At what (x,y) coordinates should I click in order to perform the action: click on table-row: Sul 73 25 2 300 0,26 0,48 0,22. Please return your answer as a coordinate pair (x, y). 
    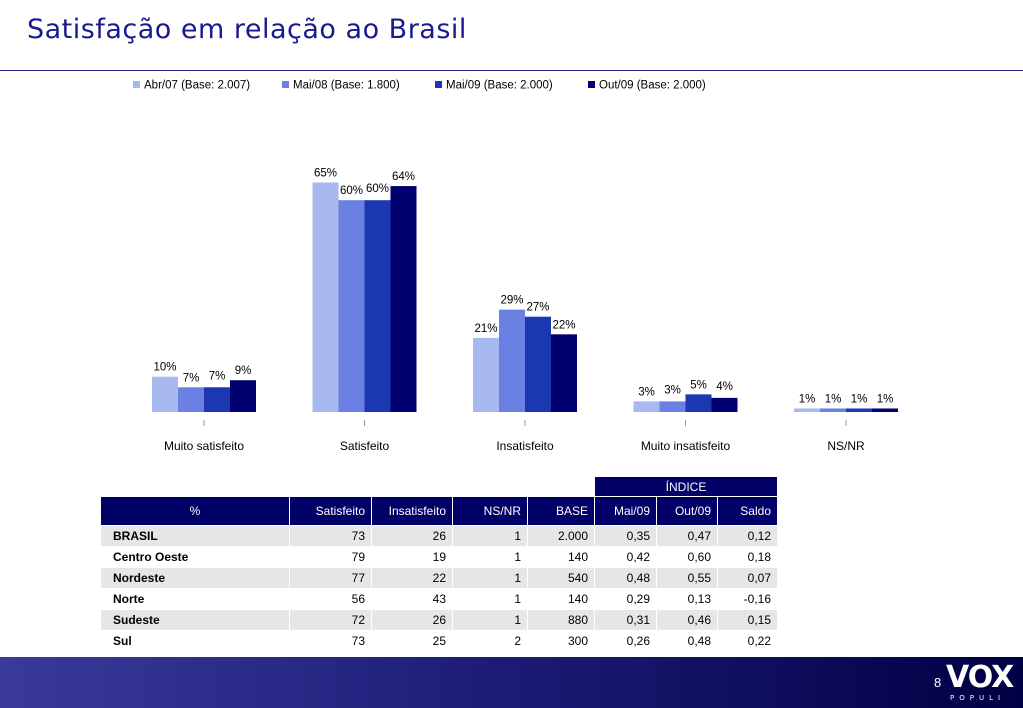
    Looking at the image, I should click on (439, 641).